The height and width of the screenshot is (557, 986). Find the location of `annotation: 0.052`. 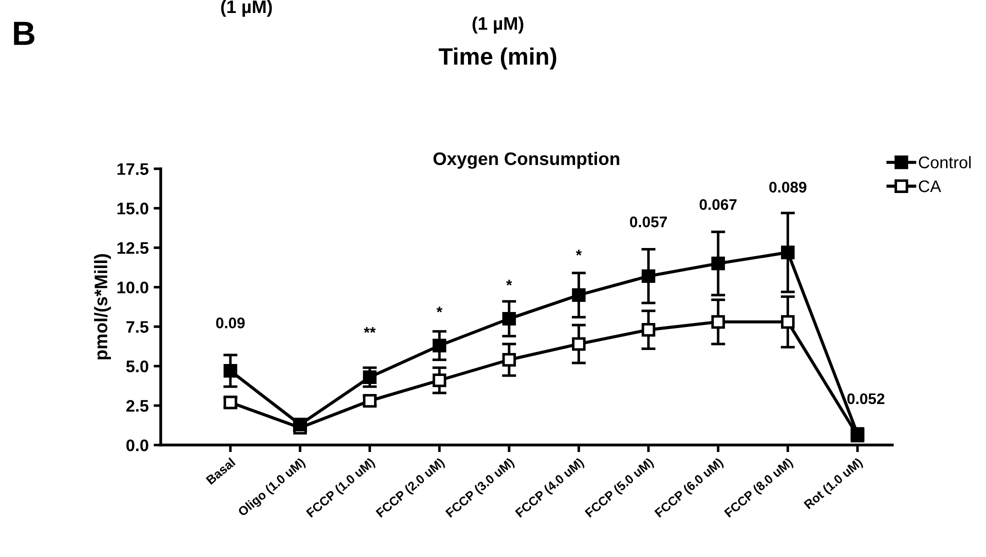

annotation: 0.052 is located at coordinates (865, 398).